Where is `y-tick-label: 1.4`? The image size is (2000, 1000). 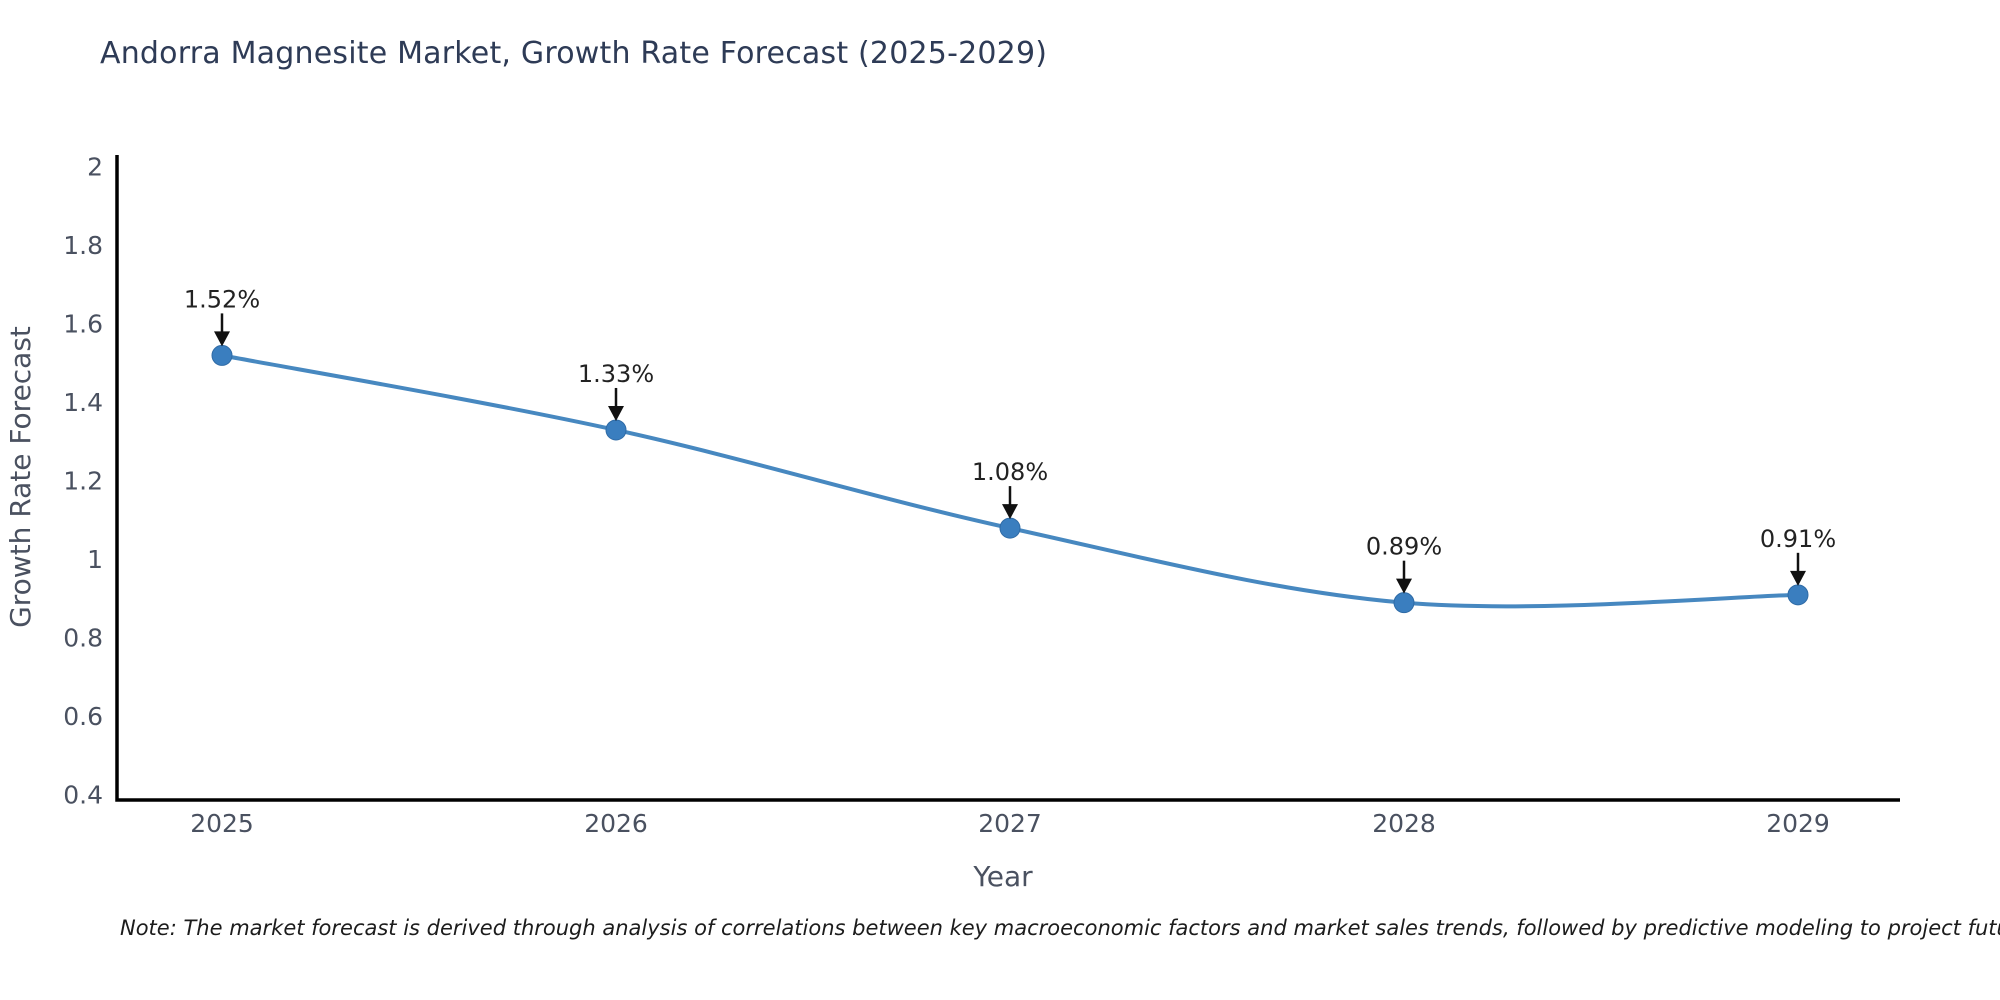 y-tick-label: 1.4 is located at coordinates (83, 402).